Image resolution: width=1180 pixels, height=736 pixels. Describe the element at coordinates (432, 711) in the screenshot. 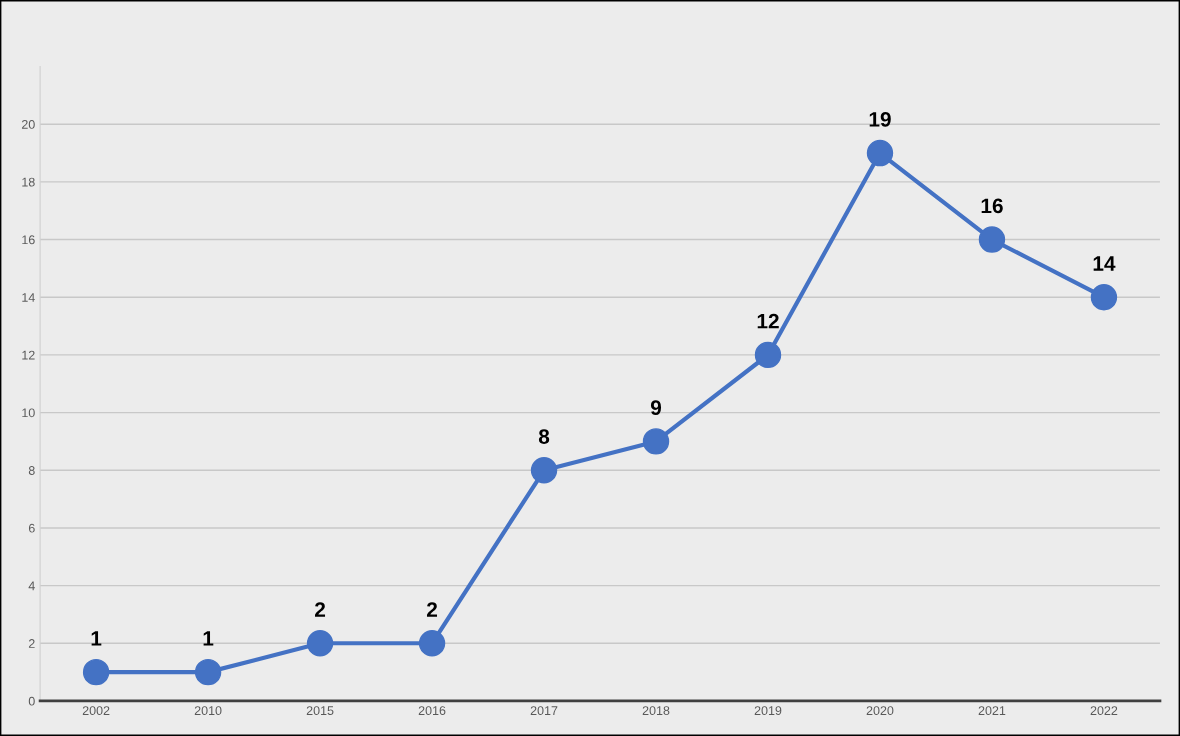

I see `x-tick-label: 2016` at that location.